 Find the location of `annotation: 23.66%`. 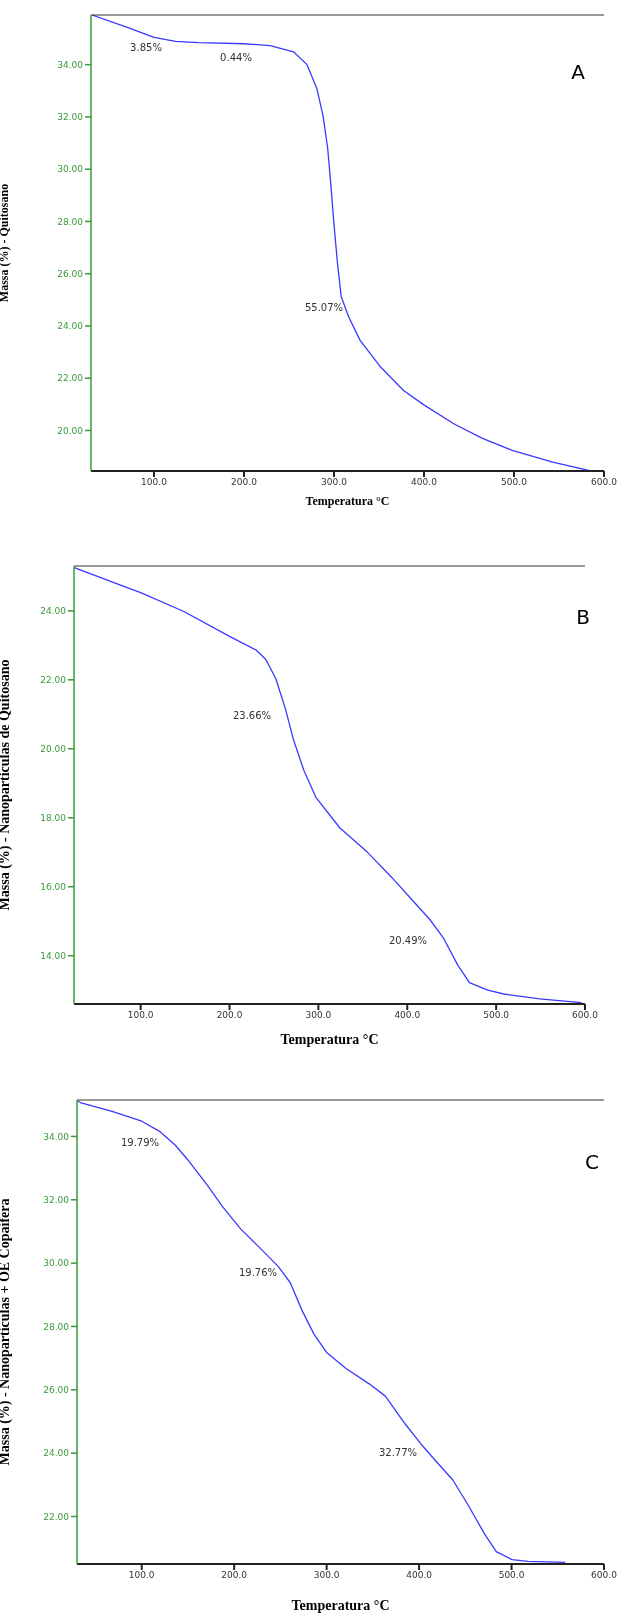

annotation: 23.66% is located at coordinates (252, 715).